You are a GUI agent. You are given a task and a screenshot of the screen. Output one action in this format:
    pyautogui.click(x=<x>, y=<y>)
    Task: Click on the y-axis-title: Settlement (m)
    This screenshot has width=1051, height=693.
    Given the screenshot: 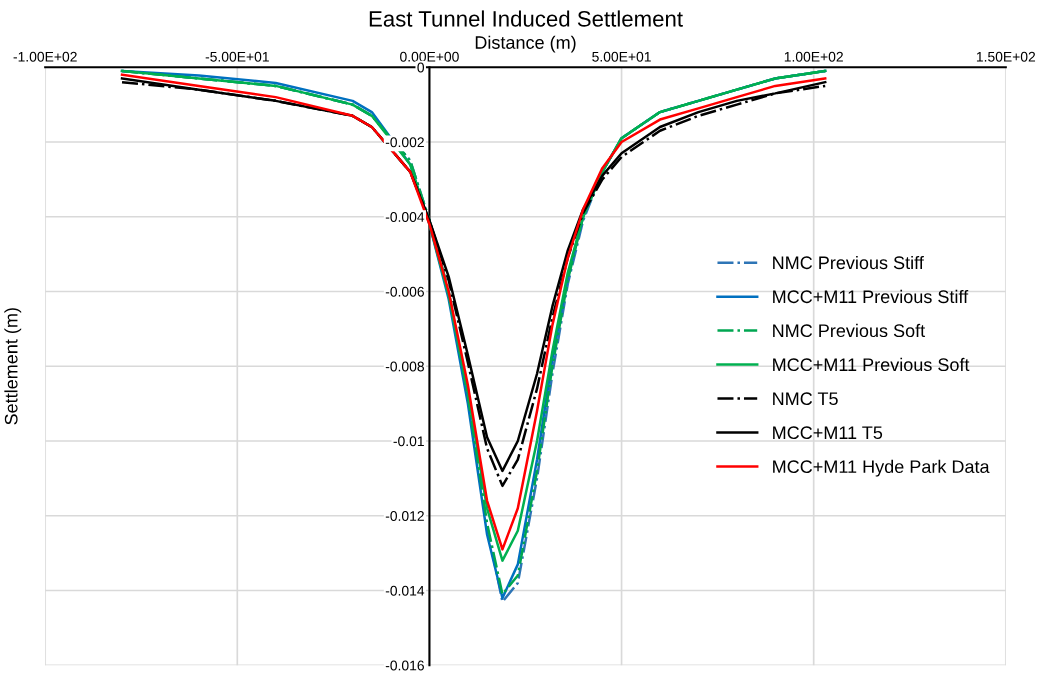 What is the action you would take?
    pyautogui.click(x=13, y=366)
    